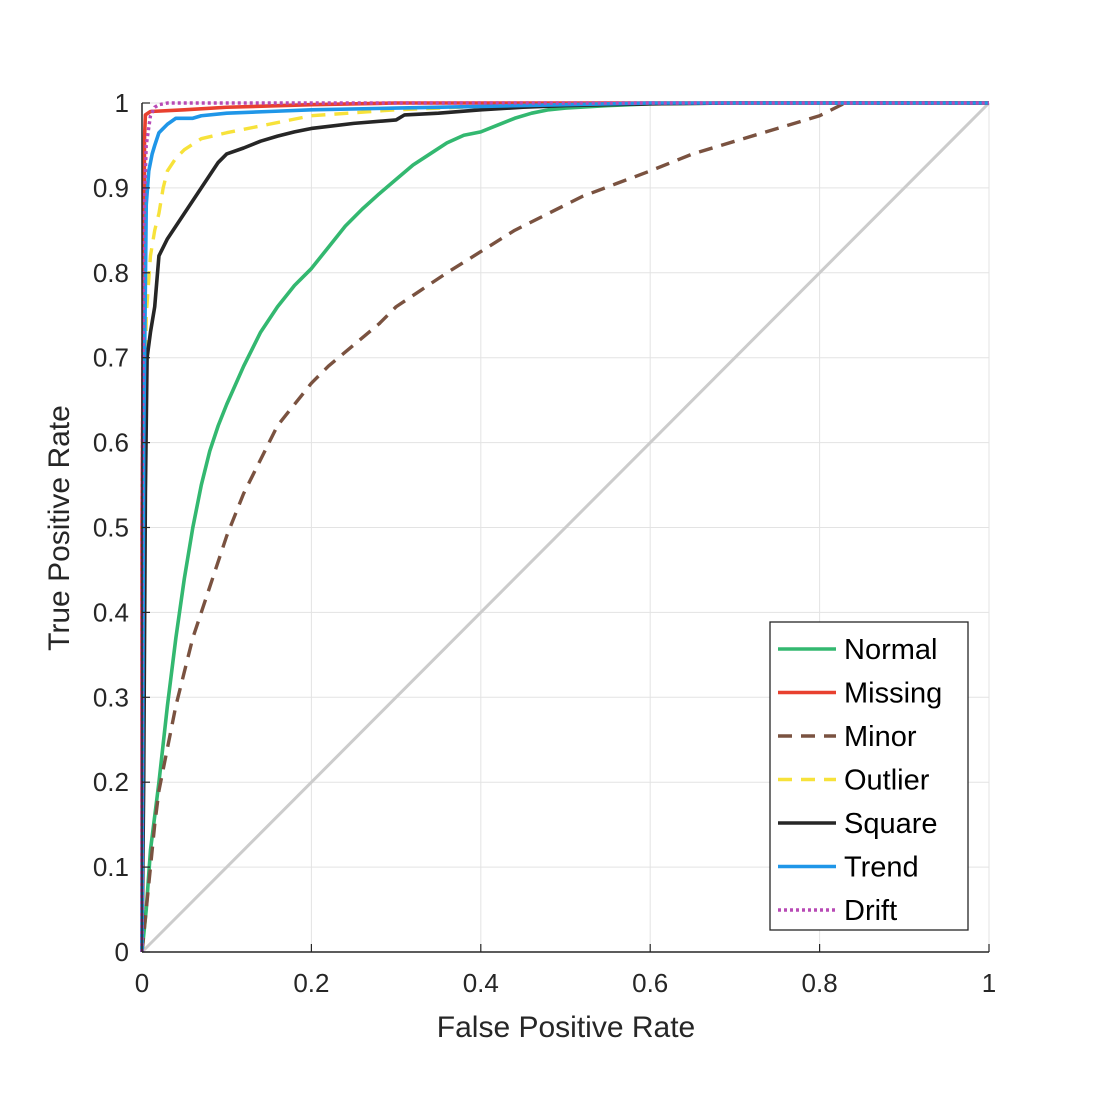 The height and width of the screenshot is (1094, 1094). Describe the element at coordinates (887, 781) in the screenshot. I see `legend-label-outlier: Outlier` at that location.